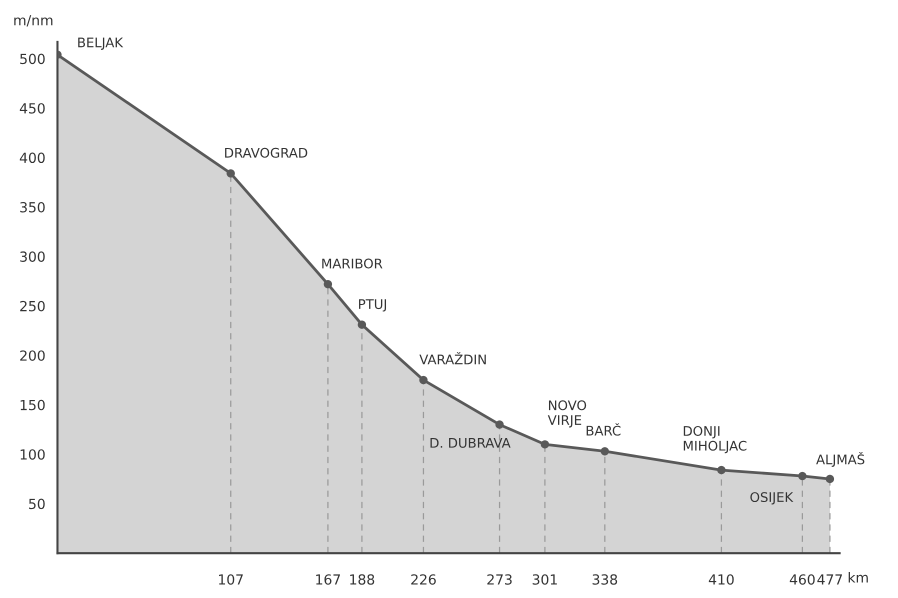 This screenshot has width=898, height=598. Describe the element at coordinates (715, 440) in the screenshot. I see `annotation: DONJI MIHOLJAC` at that location.